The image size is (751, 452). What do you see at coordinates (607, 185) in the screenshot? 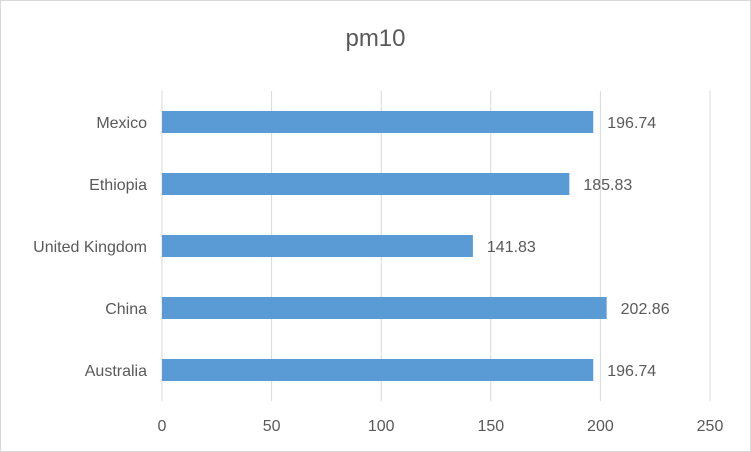
I see `data-label: 185.83` at bounding box center [607, 185].